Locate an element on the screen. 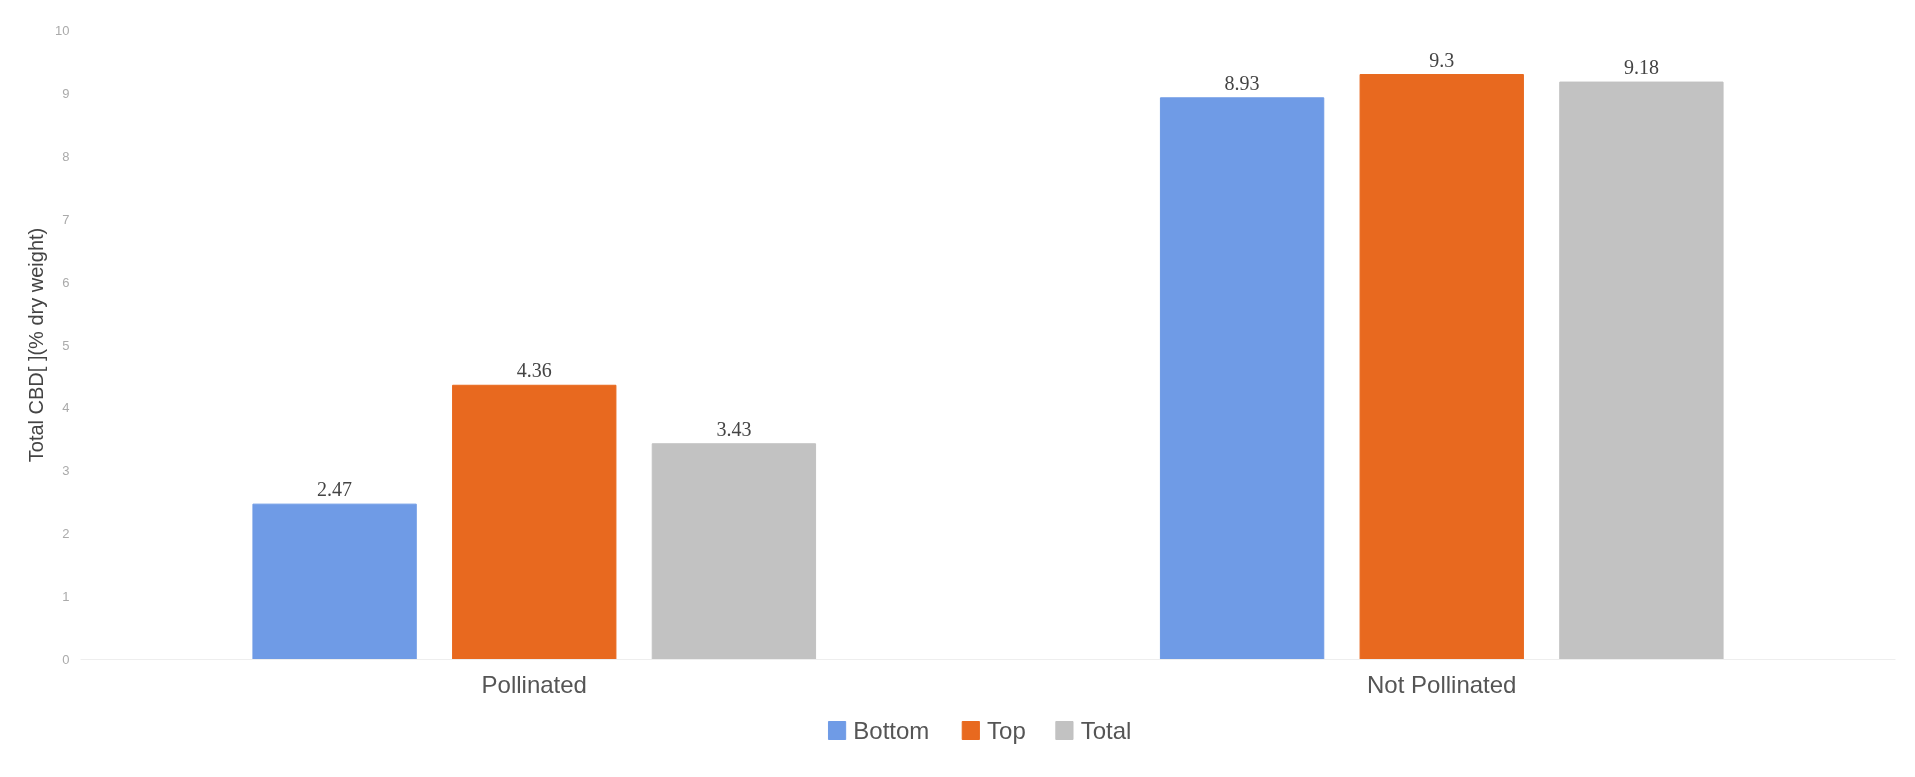 This screenshot has height=777, width=1915. y-tick-label: 1 is located at coordinates (66, 597).